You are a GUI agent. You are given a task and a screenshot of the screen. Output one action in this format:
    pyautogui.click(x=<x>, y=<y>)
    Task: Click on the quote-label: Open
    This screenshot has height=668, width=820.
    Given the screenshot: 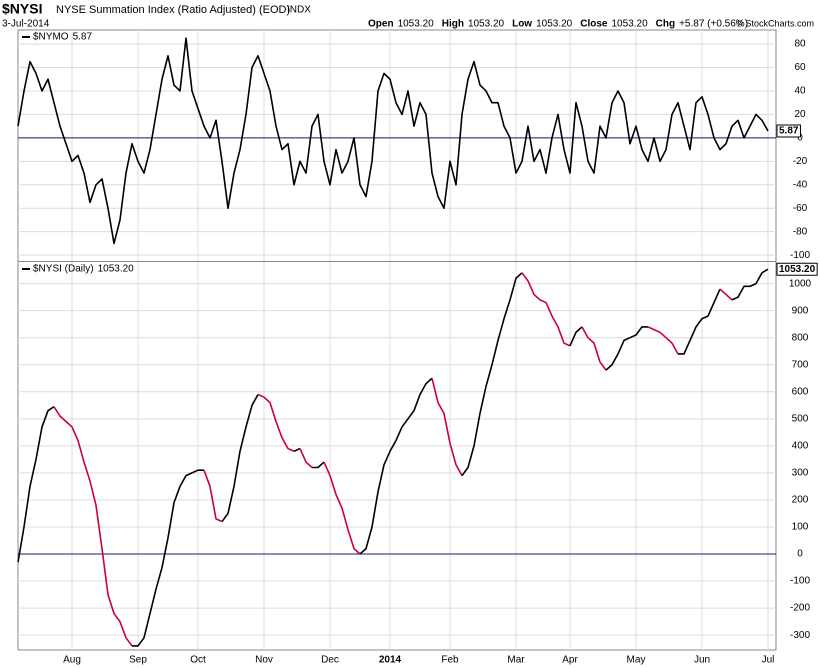 What is the action you would take?
    pyautogui.click(x=381, y=24)
    